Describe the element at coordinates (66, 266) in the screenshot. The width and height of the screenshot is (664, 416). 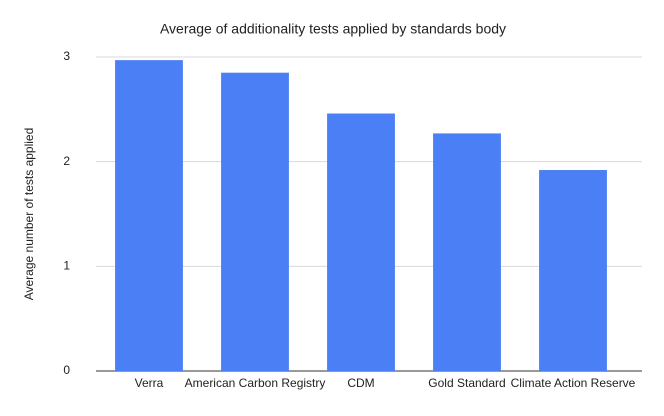
I see `y-tick-label: 1` at that location.